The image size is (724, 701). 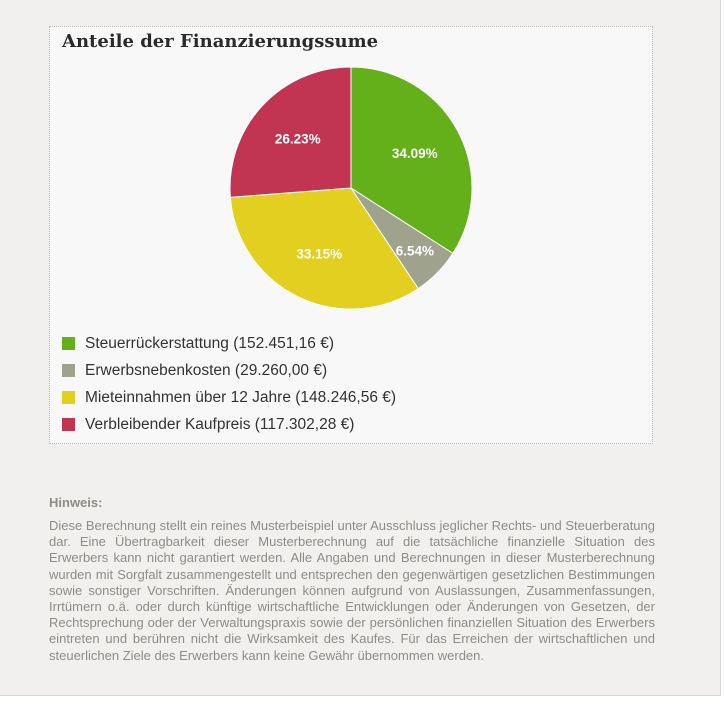 What do you see at coordinates (210, 343) in the screenshot?
I see `legend-label: Steuerrückerstattung (152.451,16 €)` at bounding box center [210, 343].